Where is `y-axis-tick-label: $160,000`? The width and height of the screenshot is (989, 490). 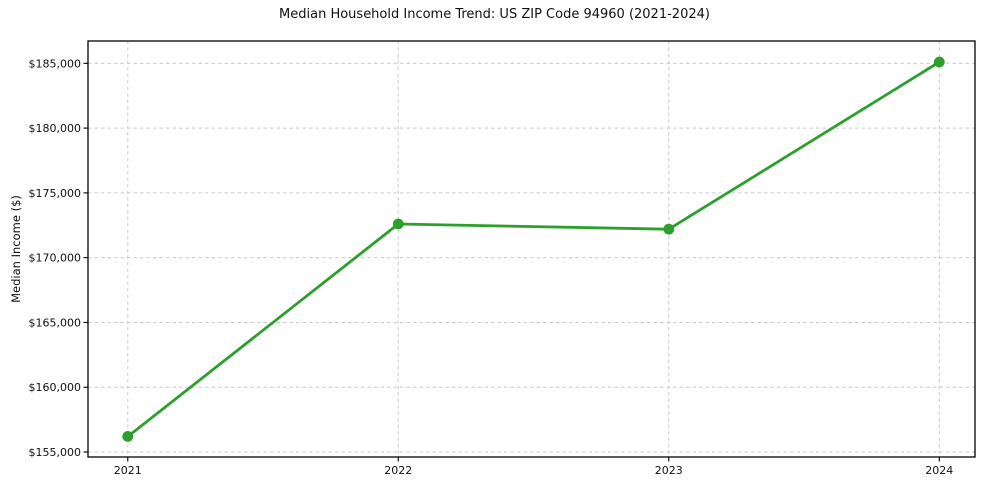
y-axis-tick-label: $160,000 is located at coordinates (55, 387).